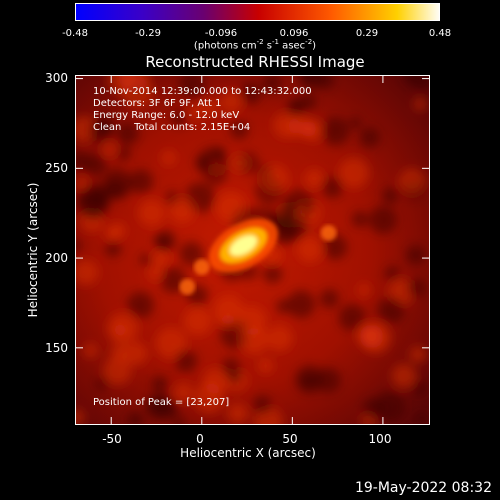  What do you see at coordinates (166, 115) in the screenshot?
I see `info-line: Energy Range: 6.0 - 12.0 keV` at bounding box center [166, 115].